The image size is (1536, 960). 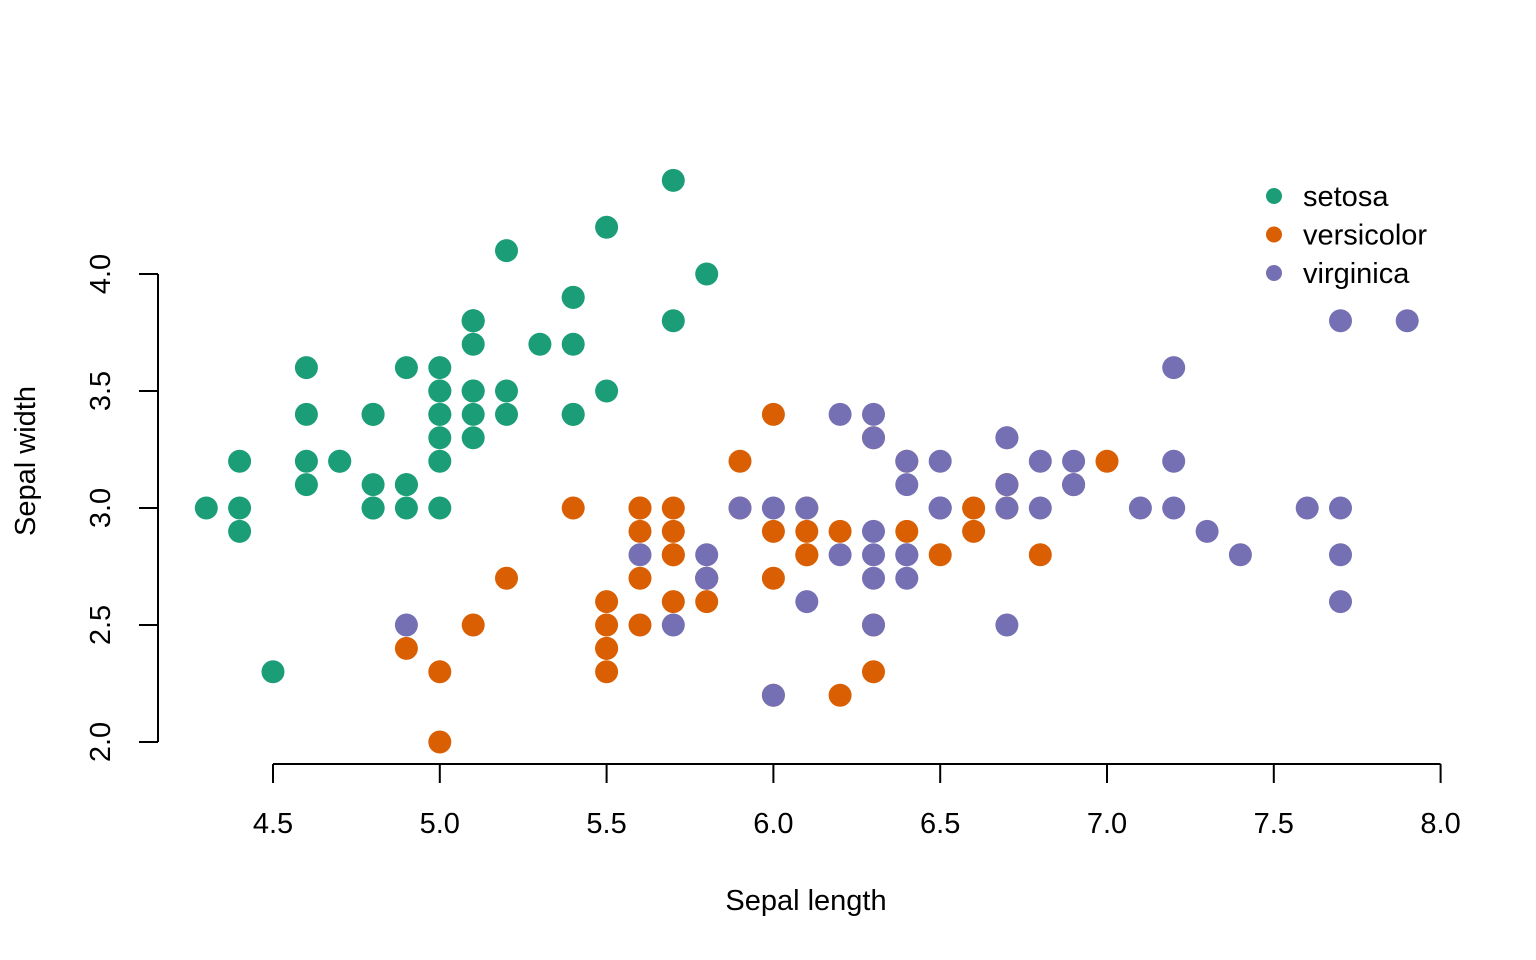 What do you see at coordinates (1365, 236) in the screenshot?
I see `legend-label-versicolor: versicolor` at bounding box center [1365, 236].